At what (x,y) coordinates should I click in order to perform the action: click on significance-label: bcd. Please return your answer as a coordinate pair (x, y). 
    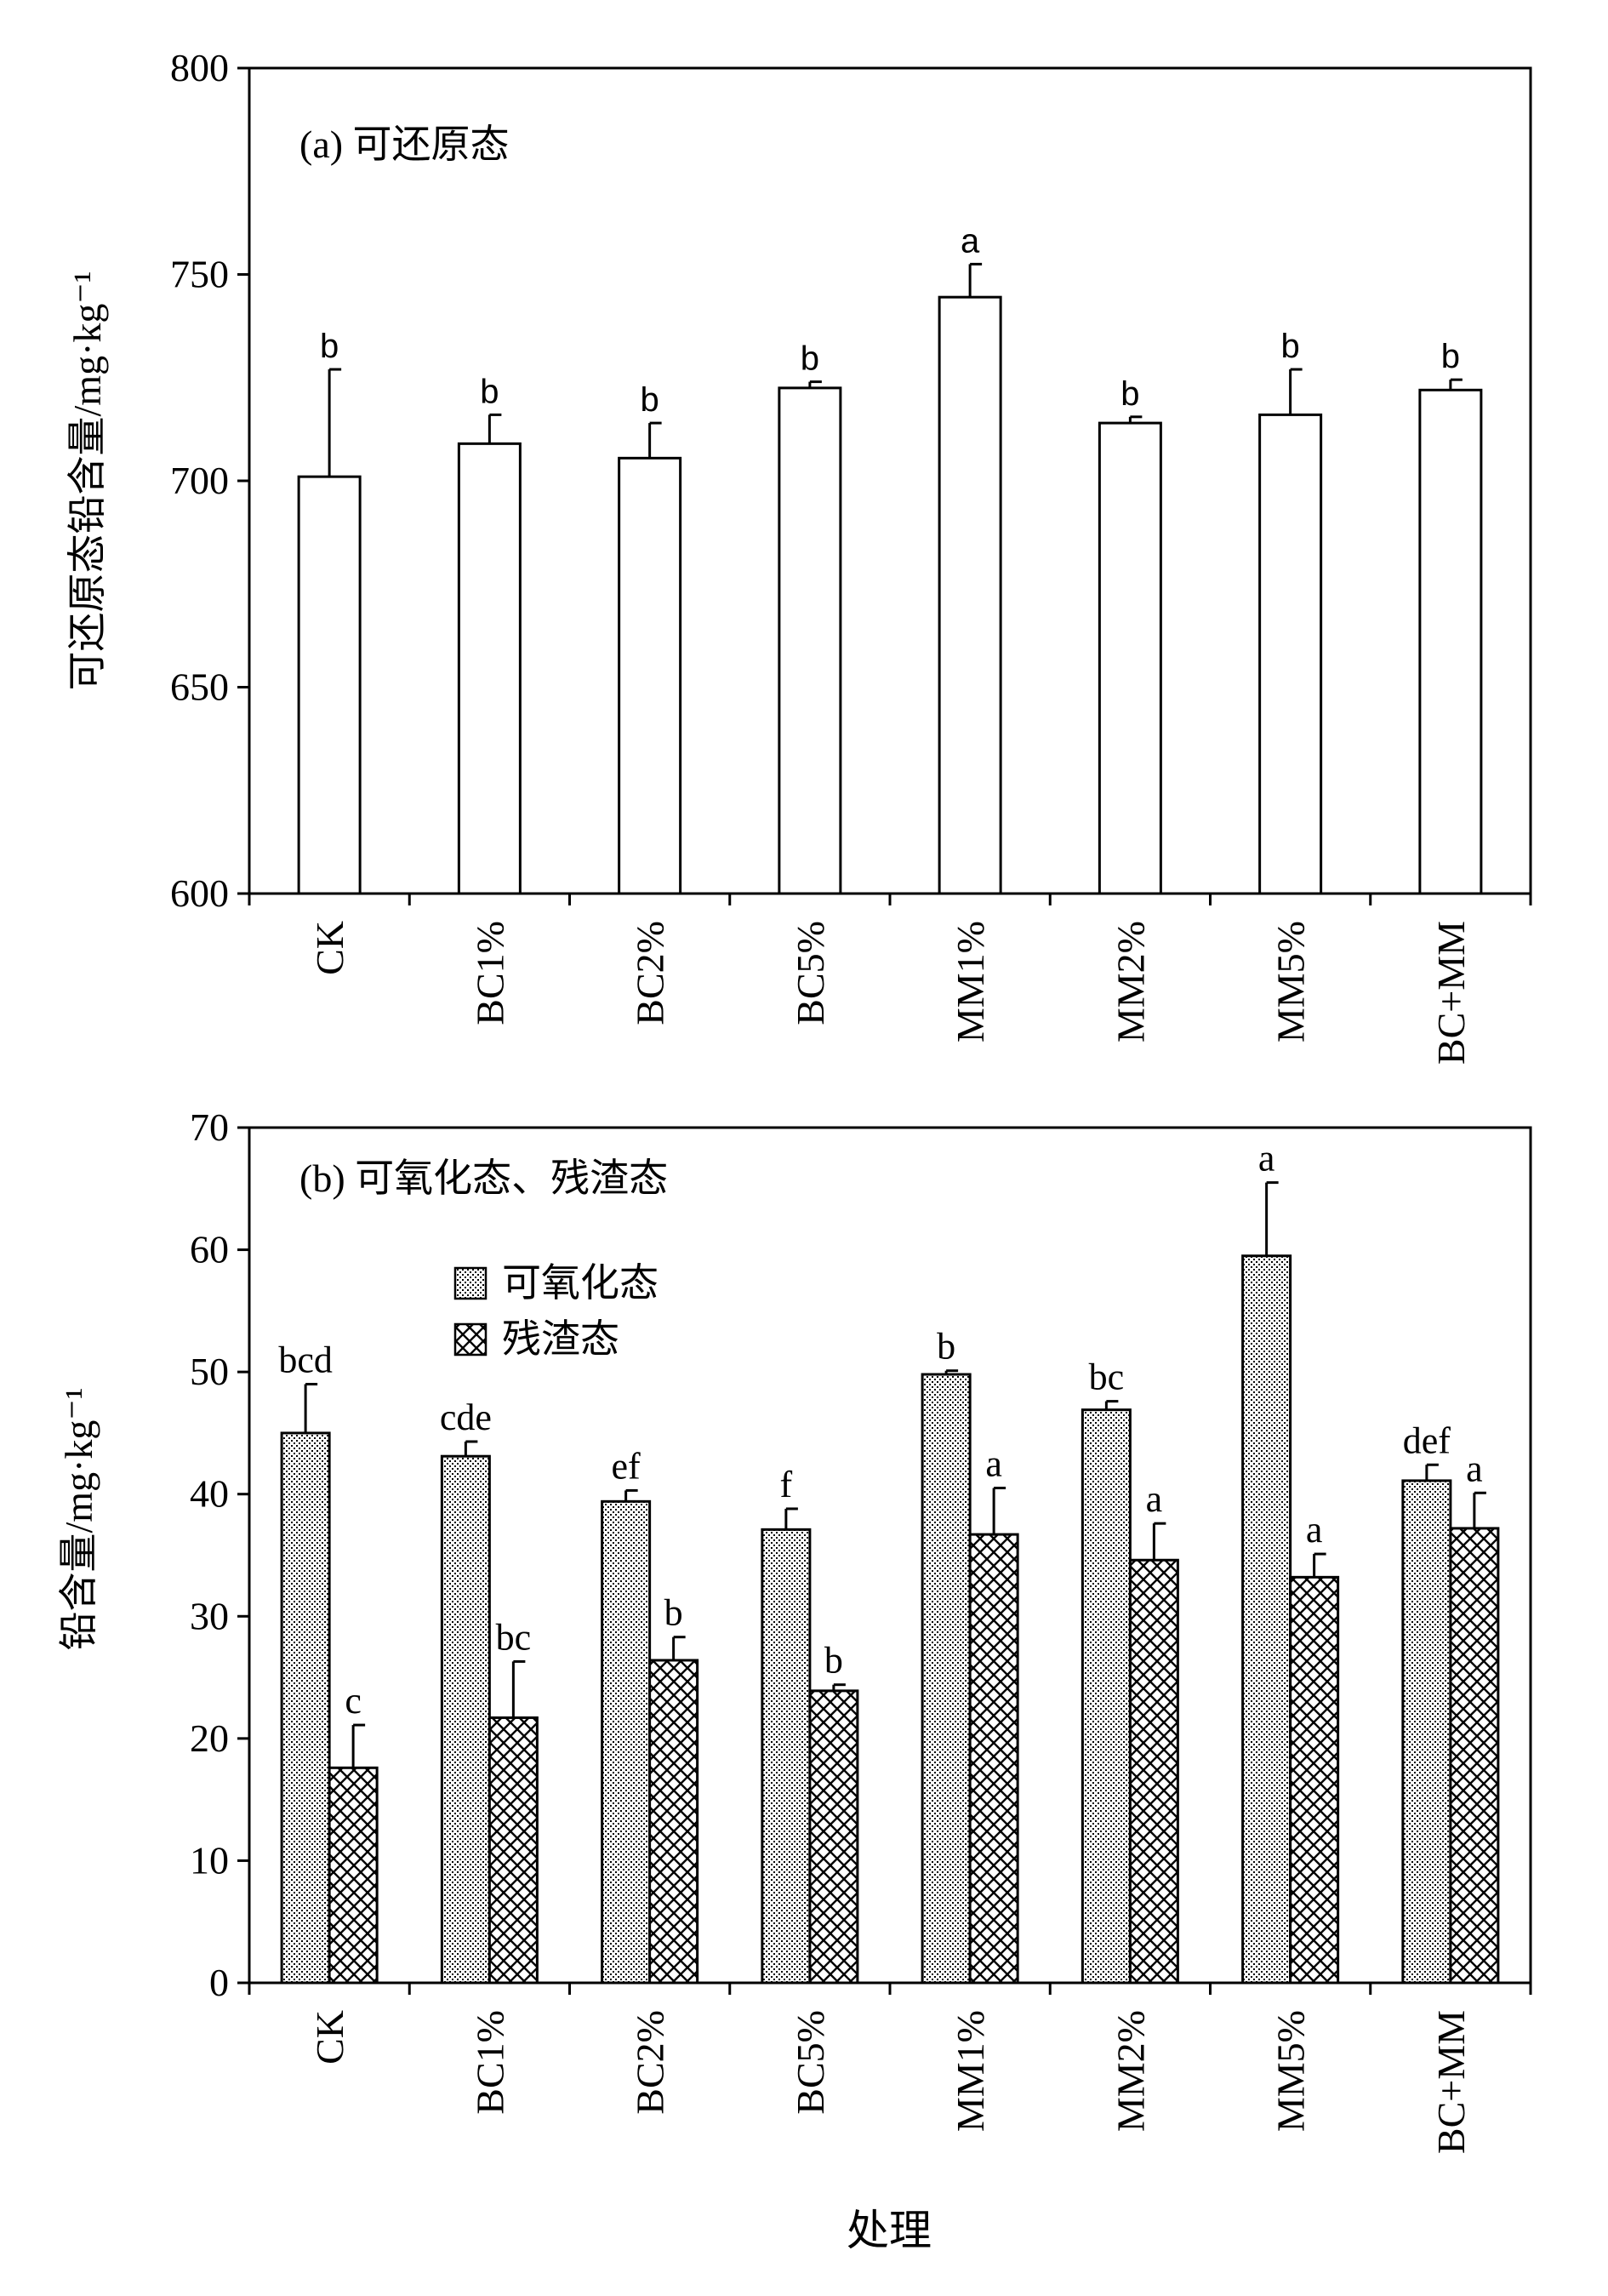
    Looking at the image, I should click on (305, 1360).